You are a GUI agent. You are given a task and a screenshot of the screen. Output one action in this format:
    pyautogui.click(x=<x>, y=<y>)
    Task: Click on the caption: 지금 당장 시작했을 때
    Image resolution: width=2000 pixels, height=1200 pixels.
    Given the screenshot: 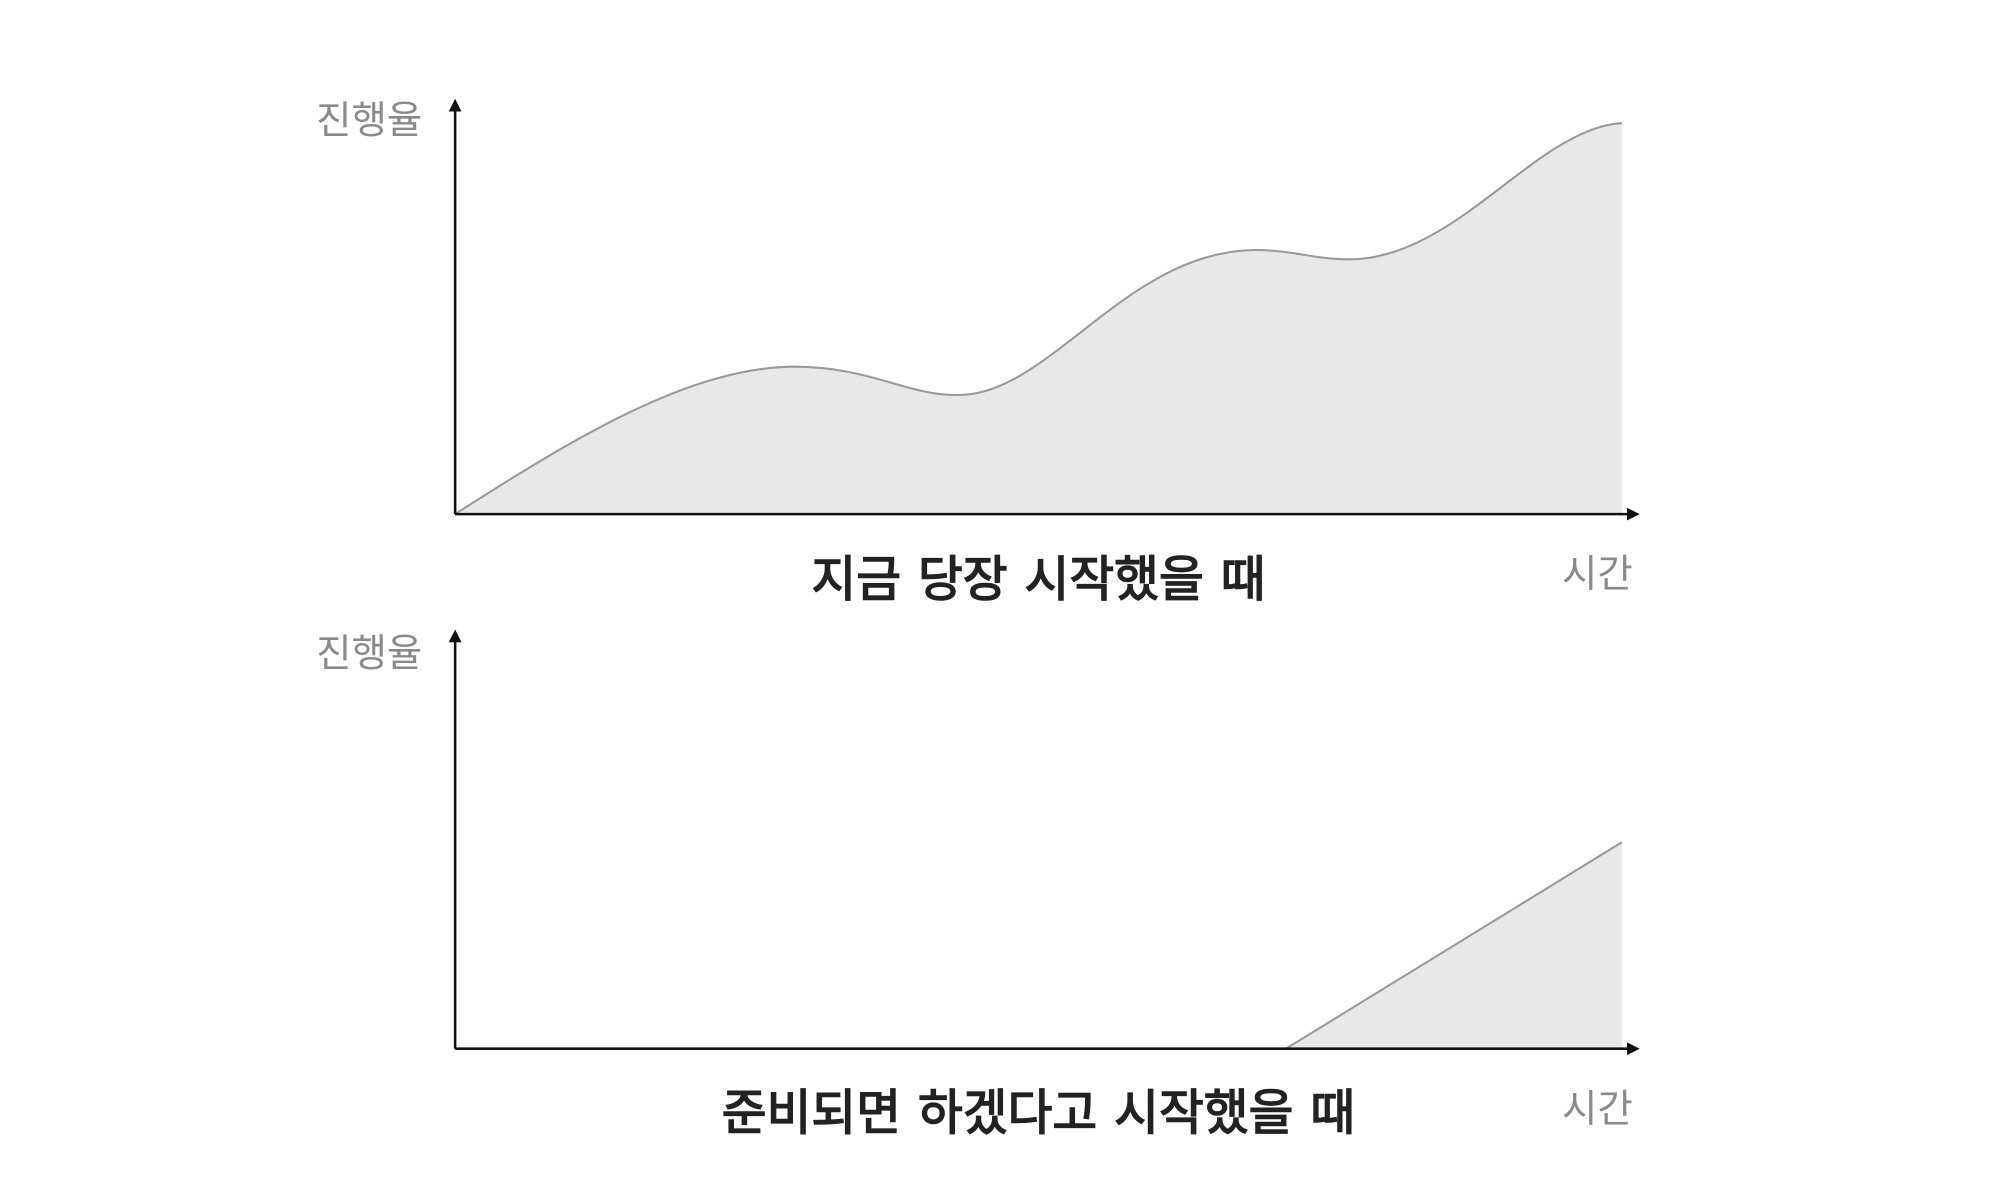 What is the action you would take?
    pyautogui.click(x=1038, y=580)
    